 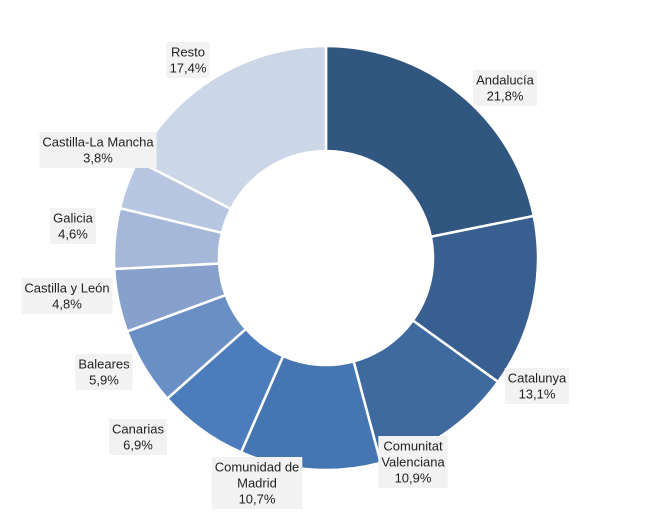 I want to click on category-label: Resto, so click(x=188, y=52).